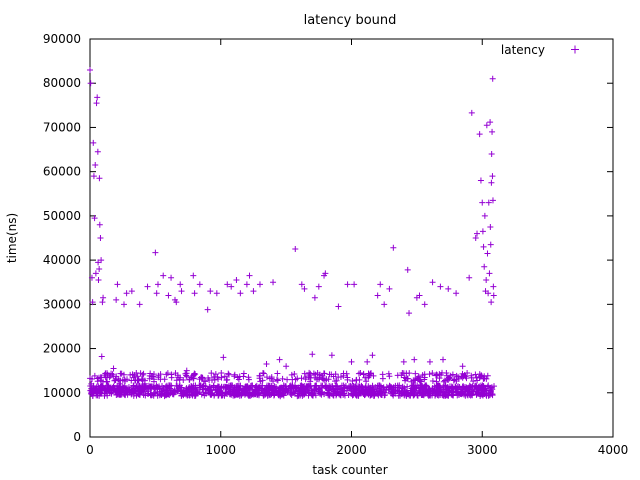  Describe the element at coordinates (62, 127) in the screenshot. I see `y-tick-label: 70000` at that location.